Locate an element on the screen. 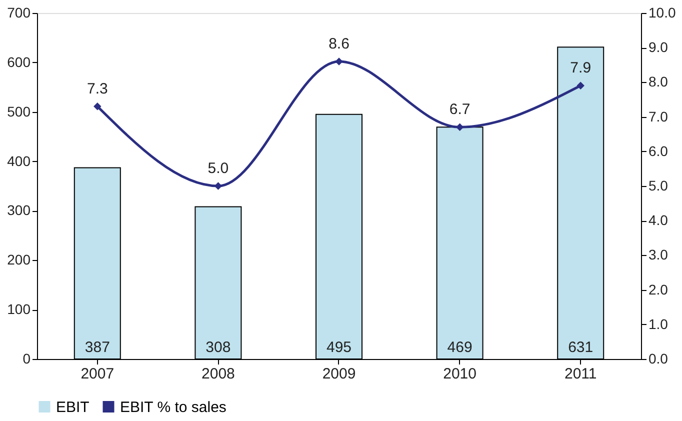 This screenshot has height=421, width=682. y-tick-label: 100 is located at coordinates (19, 309).